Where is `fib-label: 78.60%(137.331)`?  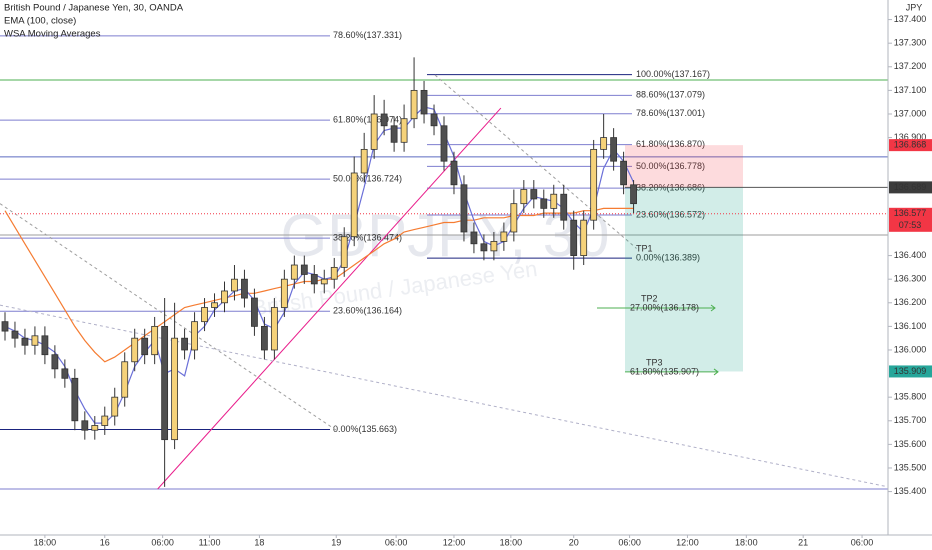 fib-label: 78.60%(137.331) is located at coordinates (367, 35).